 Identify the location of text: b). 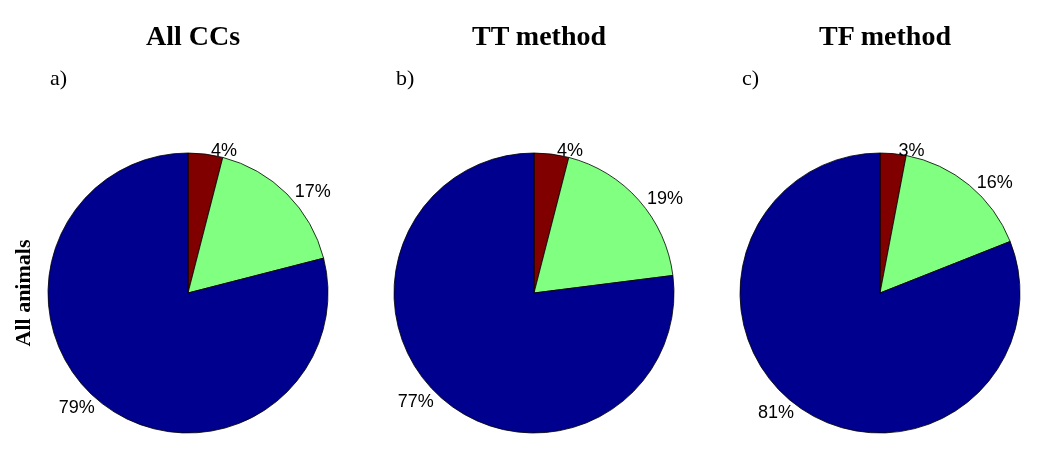
(405, 77).